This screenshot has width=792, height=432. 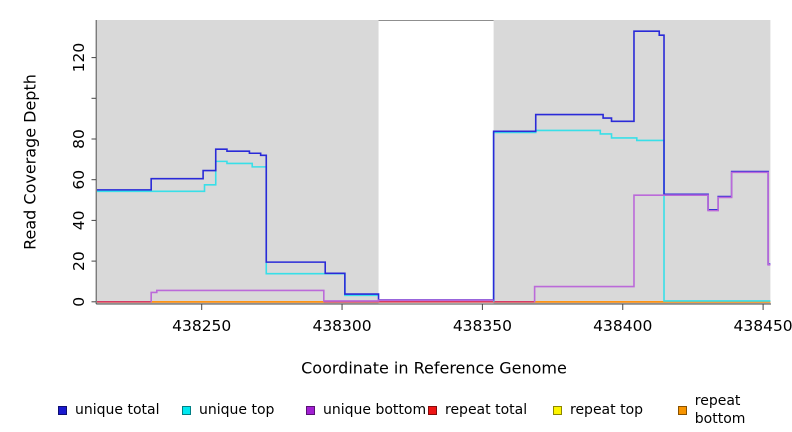 I want to click on x-tick-label-438300: 438300, so click(x=341, y=326).